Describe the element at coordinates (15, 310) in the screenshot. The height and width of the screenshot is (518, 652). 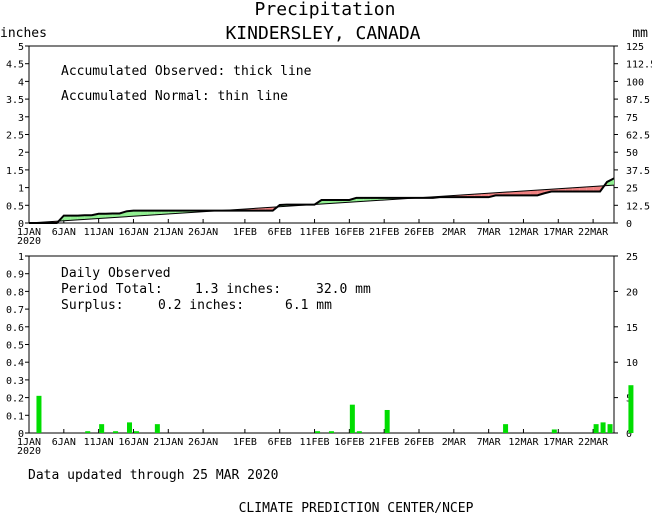
I see `daily-left-tick-label: 0.7` at that location.